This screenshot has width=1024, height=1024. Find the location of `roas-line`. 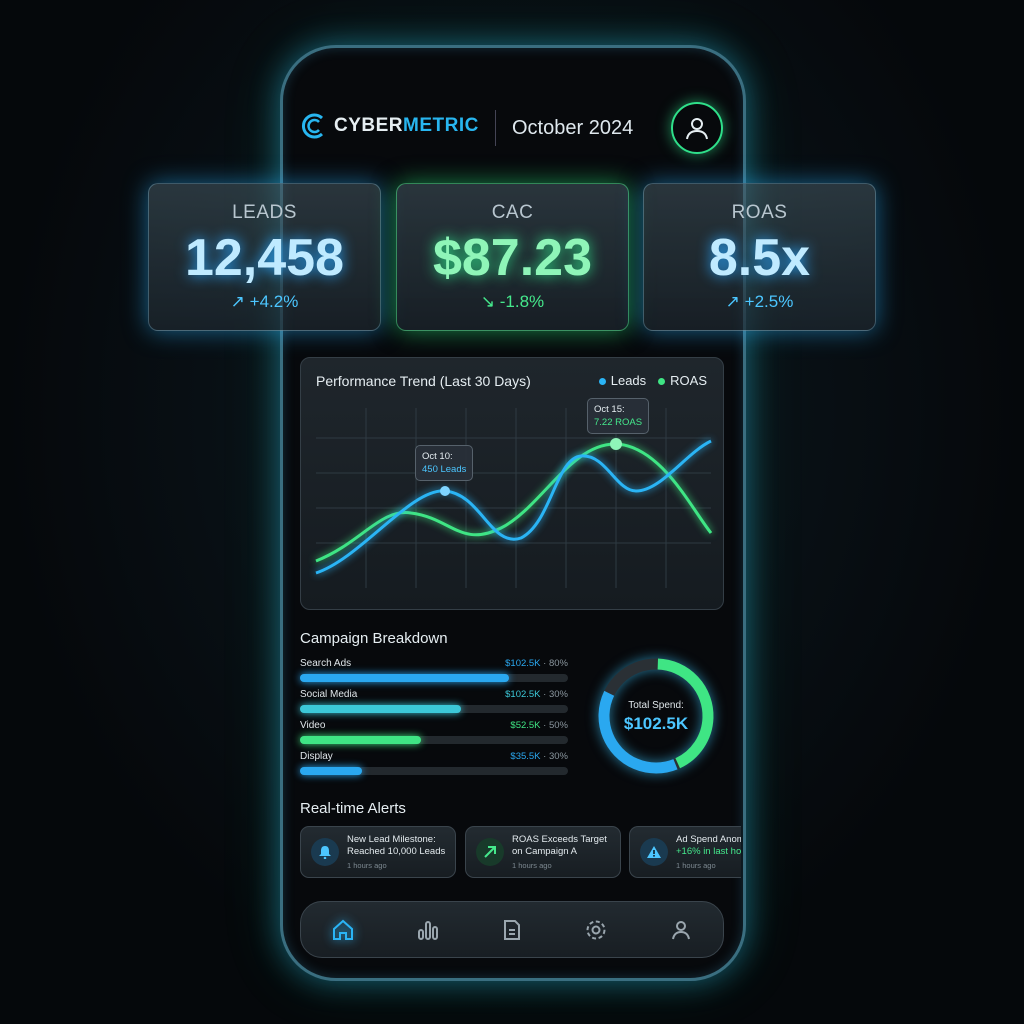

roas-line is located at coordinates (514, 502).